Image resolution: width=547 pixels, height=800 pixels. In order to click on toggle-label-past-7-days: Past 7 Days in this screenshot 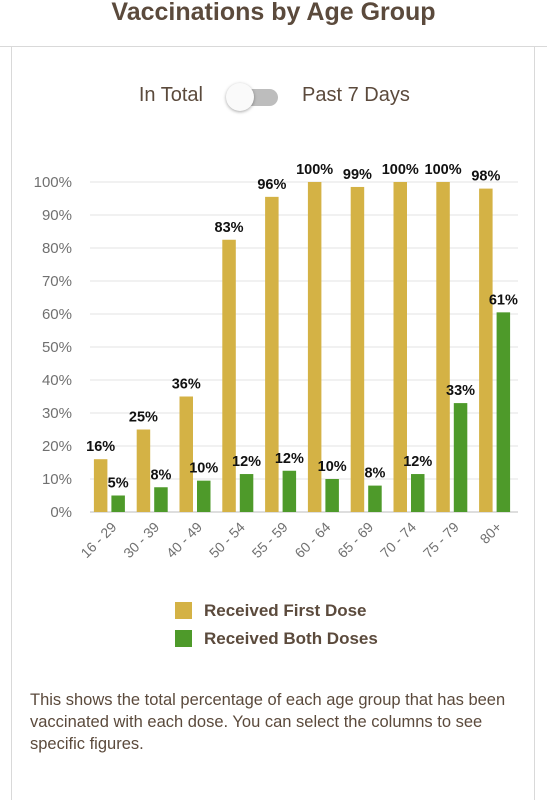, I will do `click(356, 95)`.